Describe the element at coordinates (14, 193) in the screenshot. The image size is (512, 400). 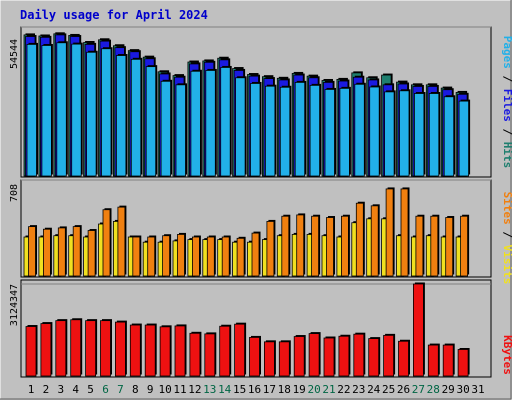
I see `panel2-y-tick-label: 708` at that location.